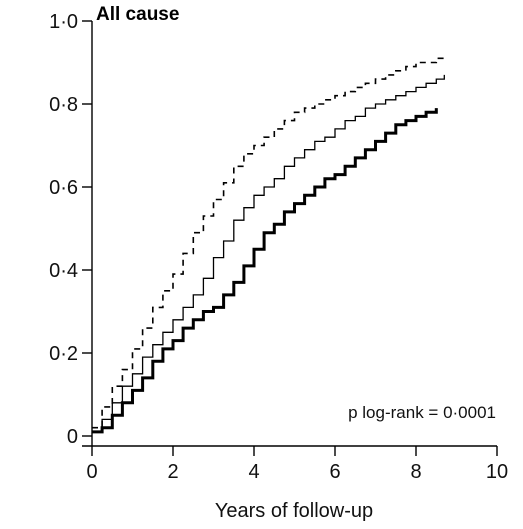 The width and height of the screenshot is (523, 529). What do you see at coordinates (63, 188) in the screenshot?
I see `y-tick-label: 0·6` at bounding box center [63, 188].